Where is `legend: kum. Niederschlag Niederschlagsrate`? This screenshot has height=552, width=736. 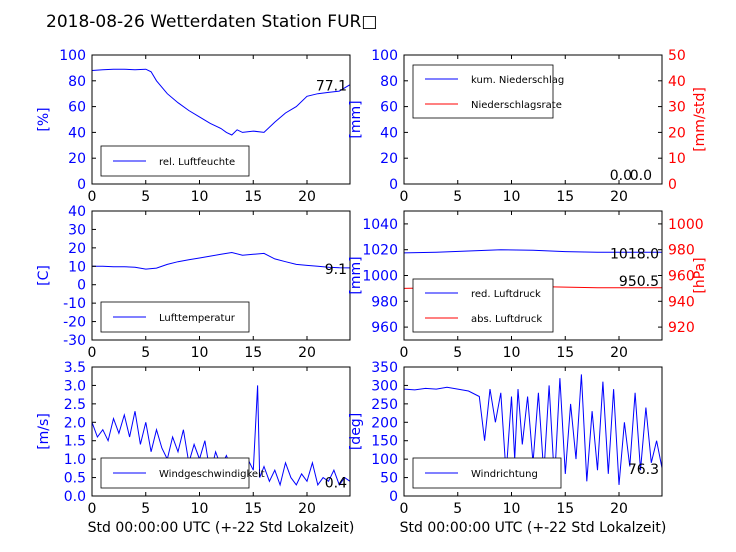
legend: kum. Niederschlag Niederschlagsrate is located at coordinates (488, 91).